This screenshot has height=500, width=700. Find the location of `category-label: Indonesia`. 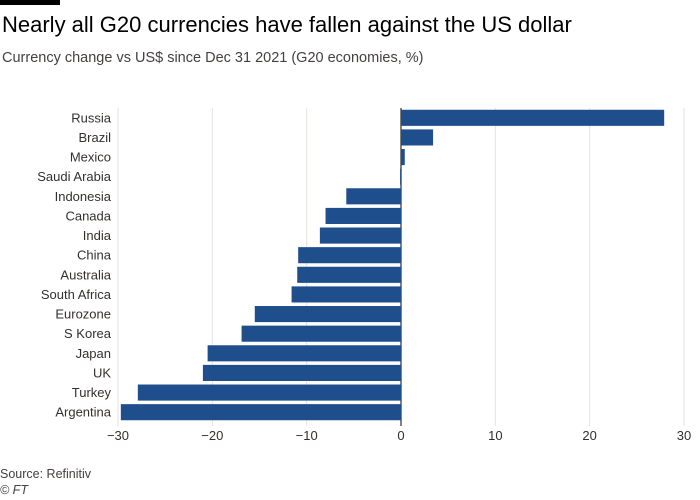

category-label: Indonesia is located at coordinates (83, 196).